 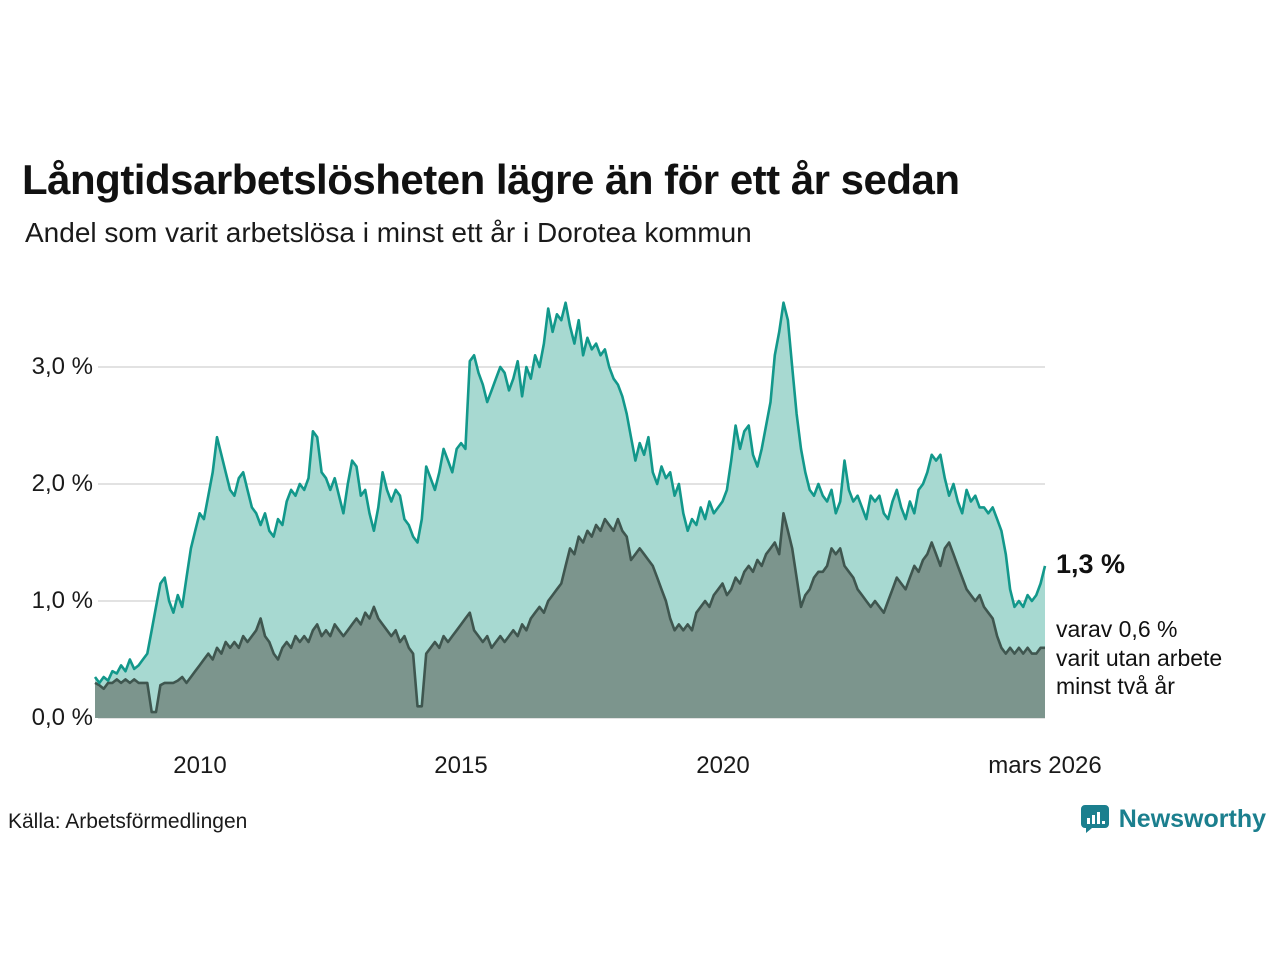 What do you see at coordinates (200, 765) in the screenshot?
I see `x-axis-tick-label: 2010` at bounding box center [200, 765].